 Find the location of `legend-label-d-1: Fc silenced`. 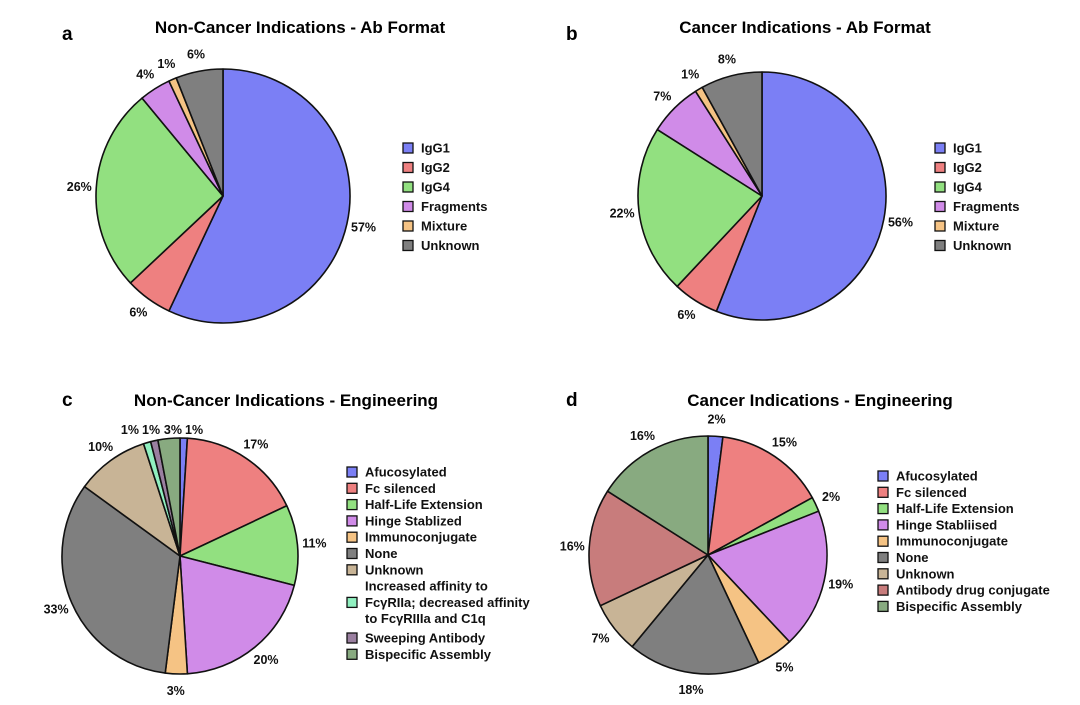

legend-label-d-1: Fc silenced is located at coordinates (931, 492).